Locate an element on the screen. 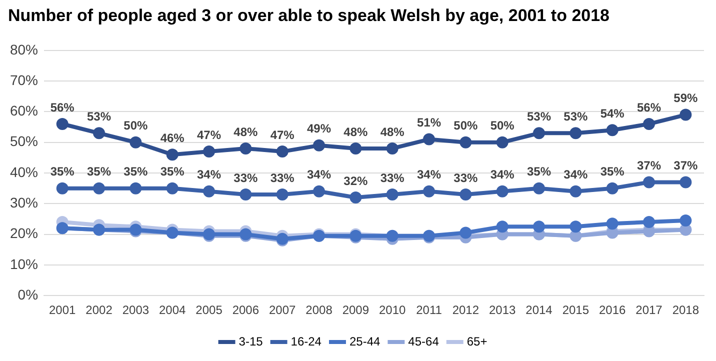 The height and width of the screenshot is (361, 716). x-tick-label: 2005 is located at coordinates (209, 310).